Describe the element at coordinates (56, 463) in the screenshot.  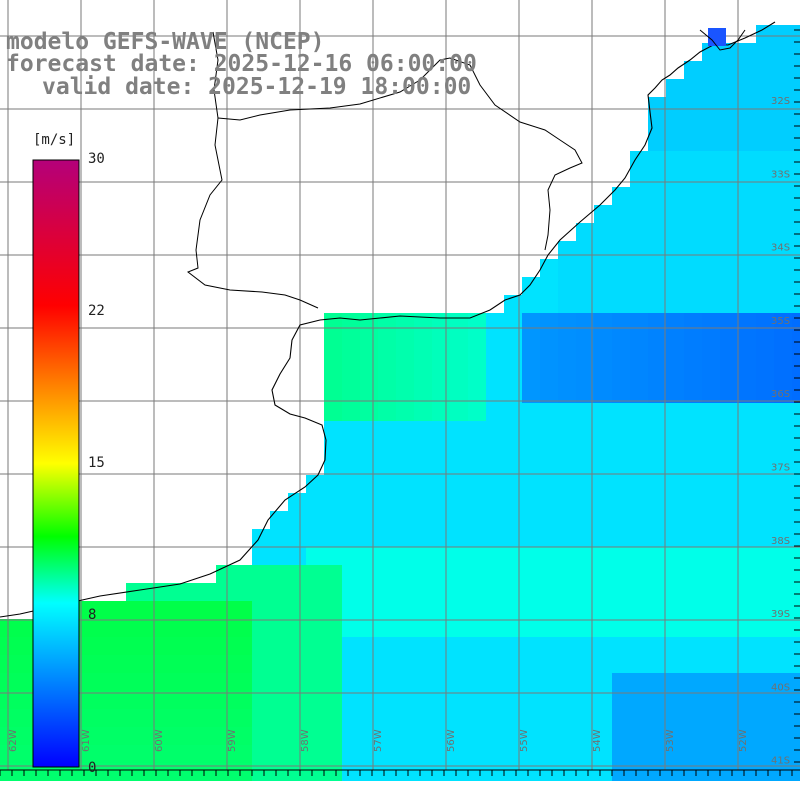
I see `colorbar` at that location.